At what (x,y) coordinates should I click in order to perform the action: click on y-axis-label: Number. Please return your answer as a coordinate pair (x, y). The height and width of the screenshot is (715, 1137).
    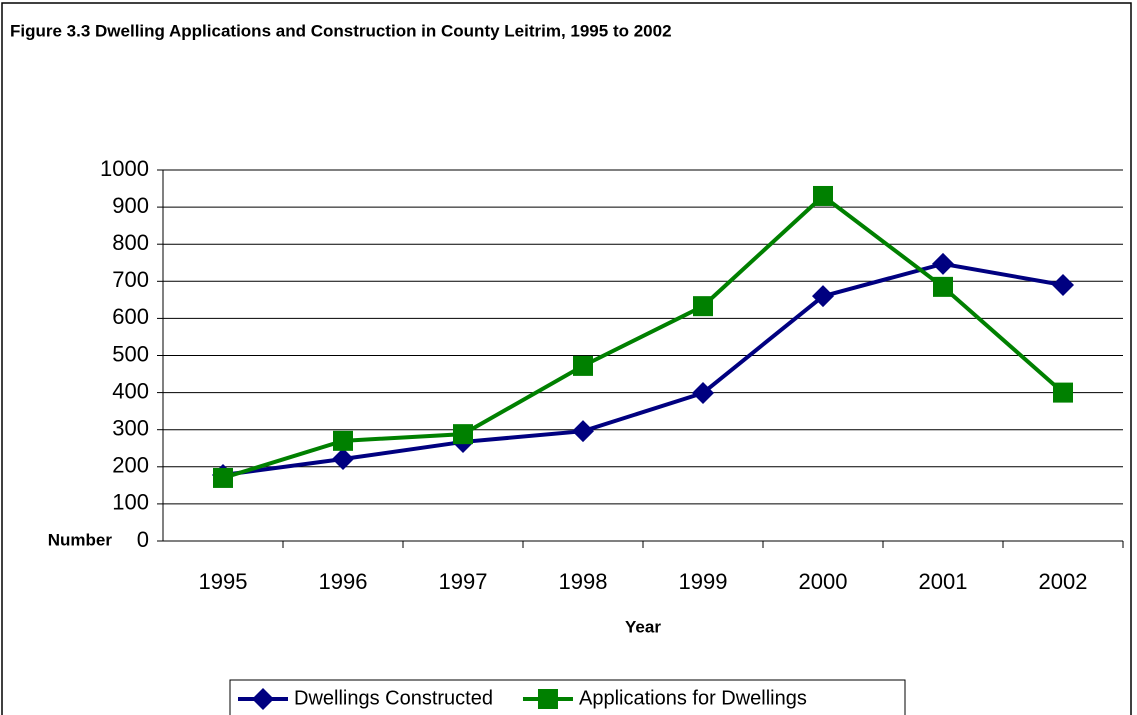
    Looking at the image, I should click on (80, 539).